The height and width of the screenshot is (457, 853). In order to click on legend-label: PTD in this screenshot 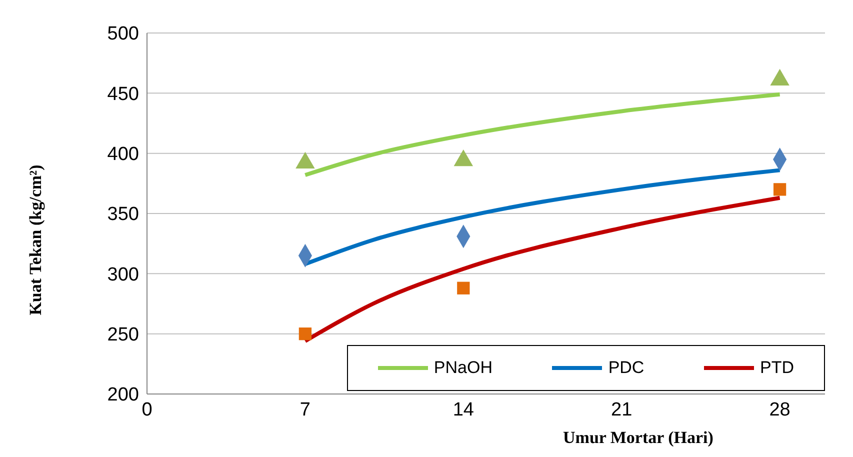, I will do `click(777, 368)`.